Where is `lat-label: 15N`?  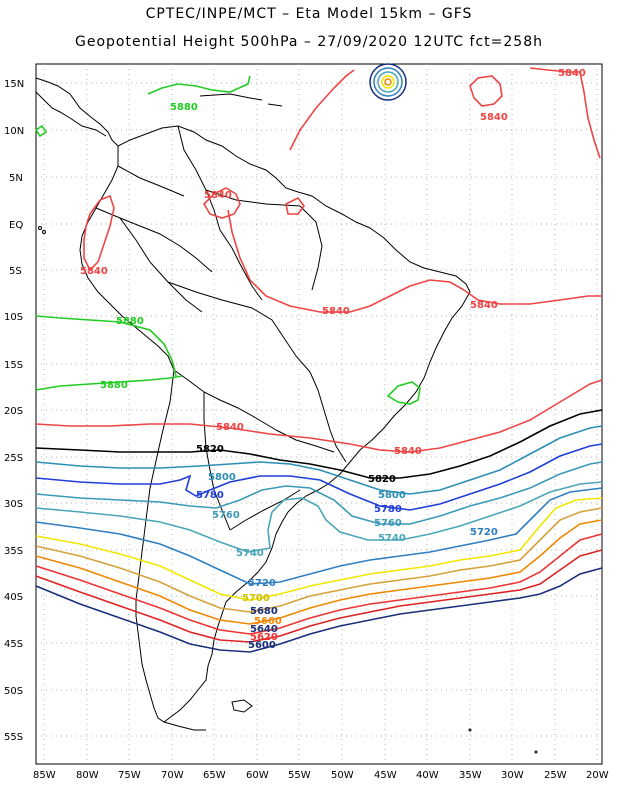 lat-label: 15N is located at coordinates (14, 84).